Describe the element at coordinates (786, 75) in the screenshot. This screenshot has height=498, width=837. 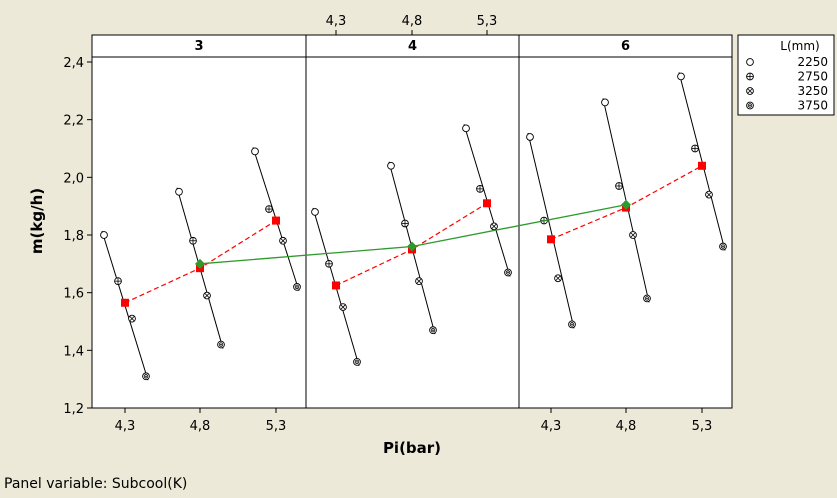
I see `legend-box` at that location.